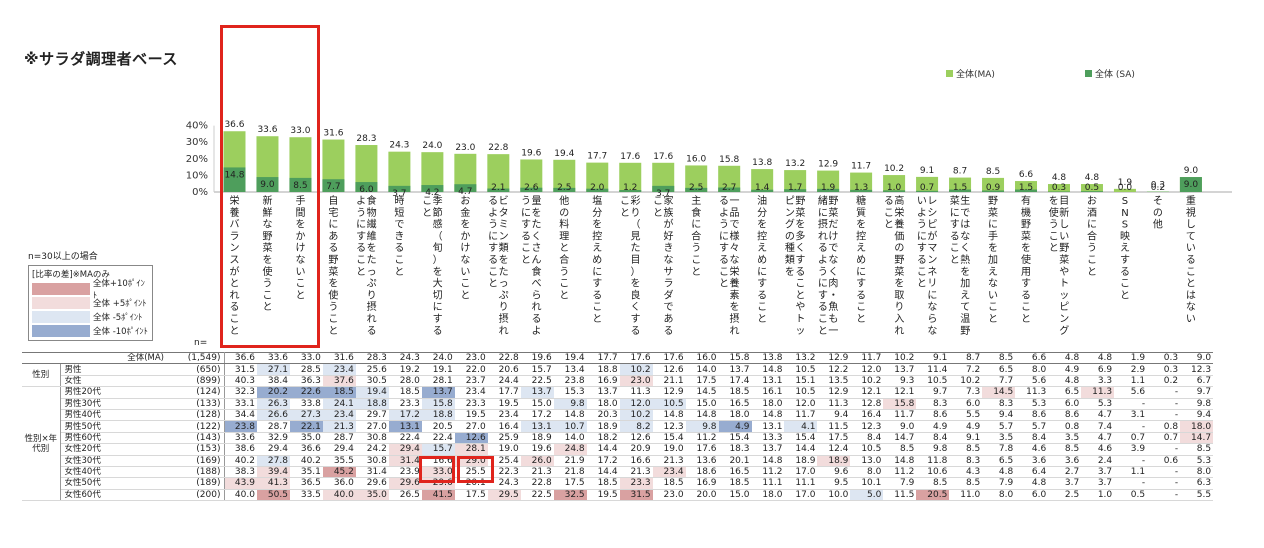 The height and width of the screenshot is (548, 1264). What do you see at coordinates (636, 461) in the screenshot?
I see `table-cell: 16.6` at bounding box center [636, 461].